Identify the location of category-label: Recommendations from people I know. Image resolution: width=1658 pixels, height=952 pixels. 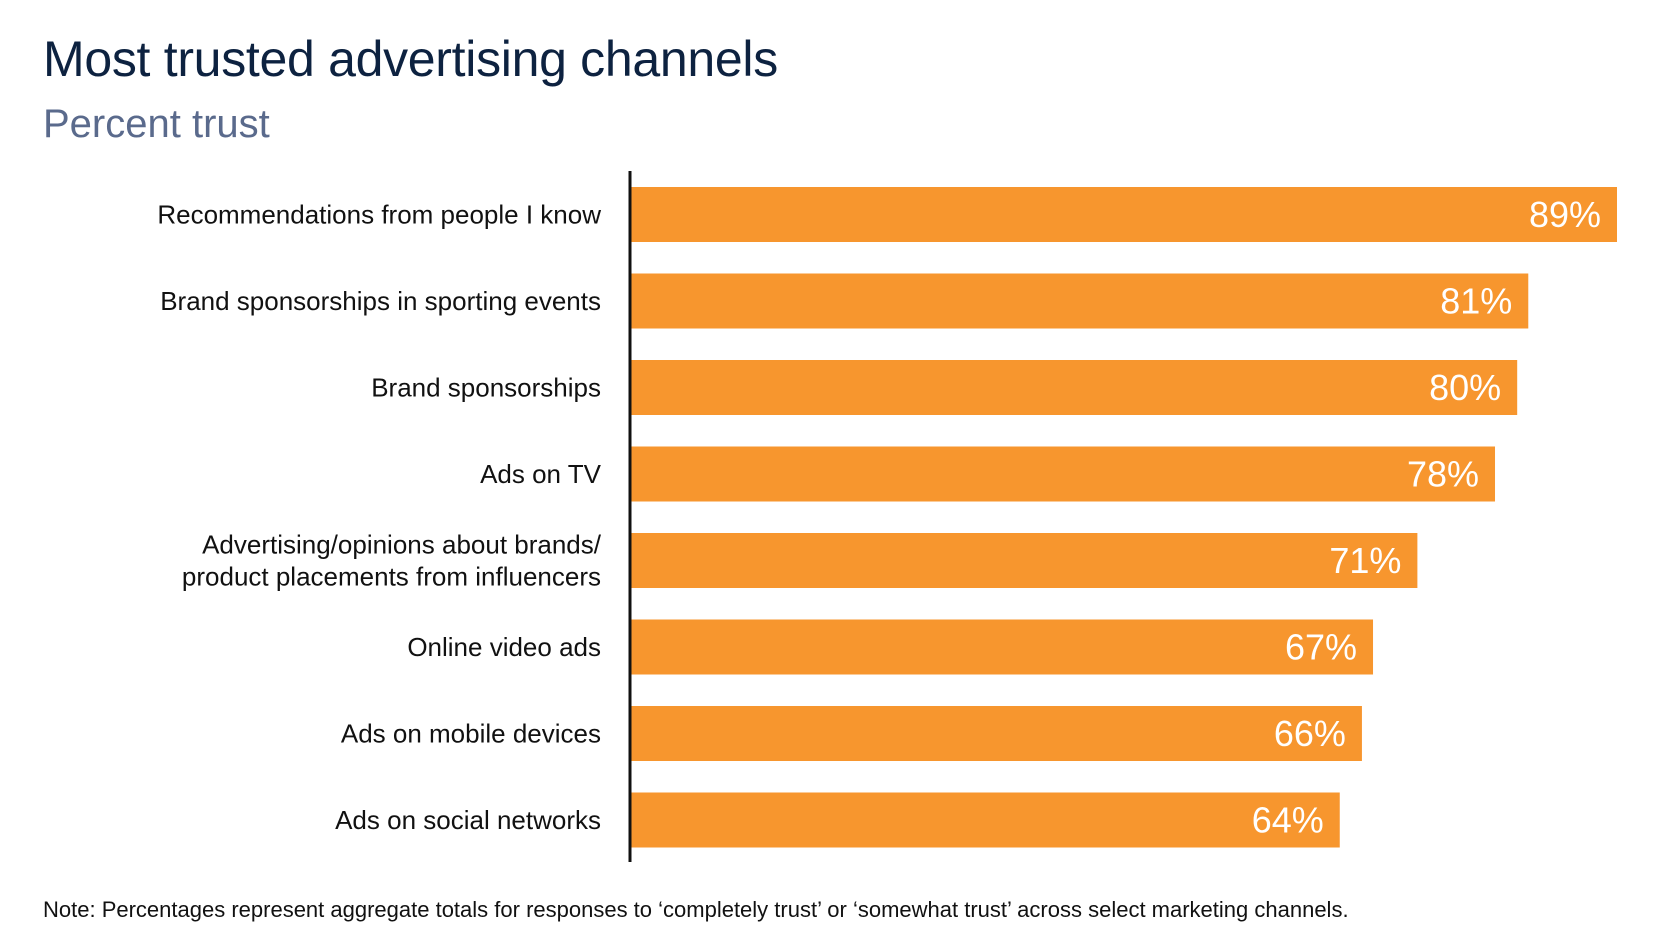
(379, 215).